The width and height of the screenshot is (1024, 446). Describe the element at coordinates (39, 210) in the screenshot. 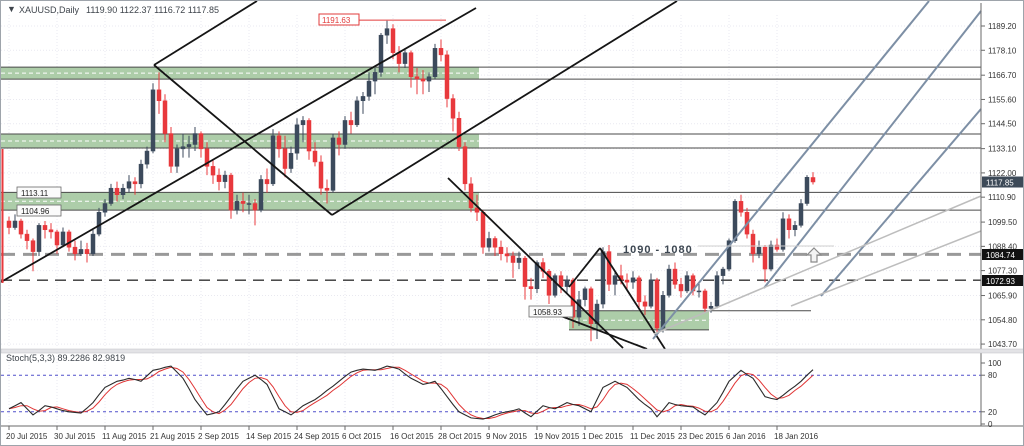

I see `zone-bottom-price-label: 1104.96` at that location.